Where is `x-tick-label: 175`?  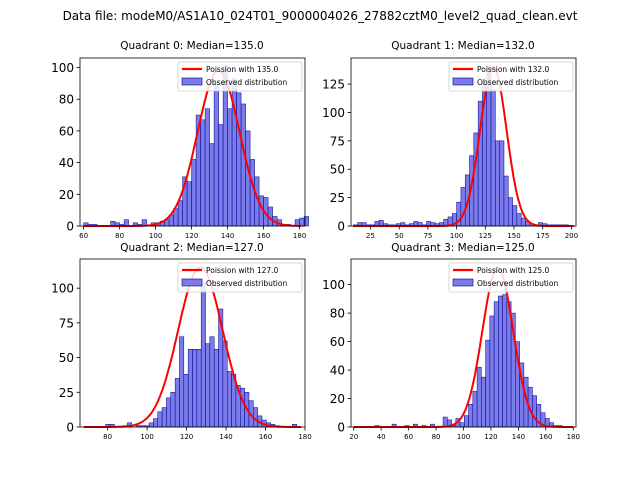
x-tick-label: 175 is located at coordinates (542, 236).